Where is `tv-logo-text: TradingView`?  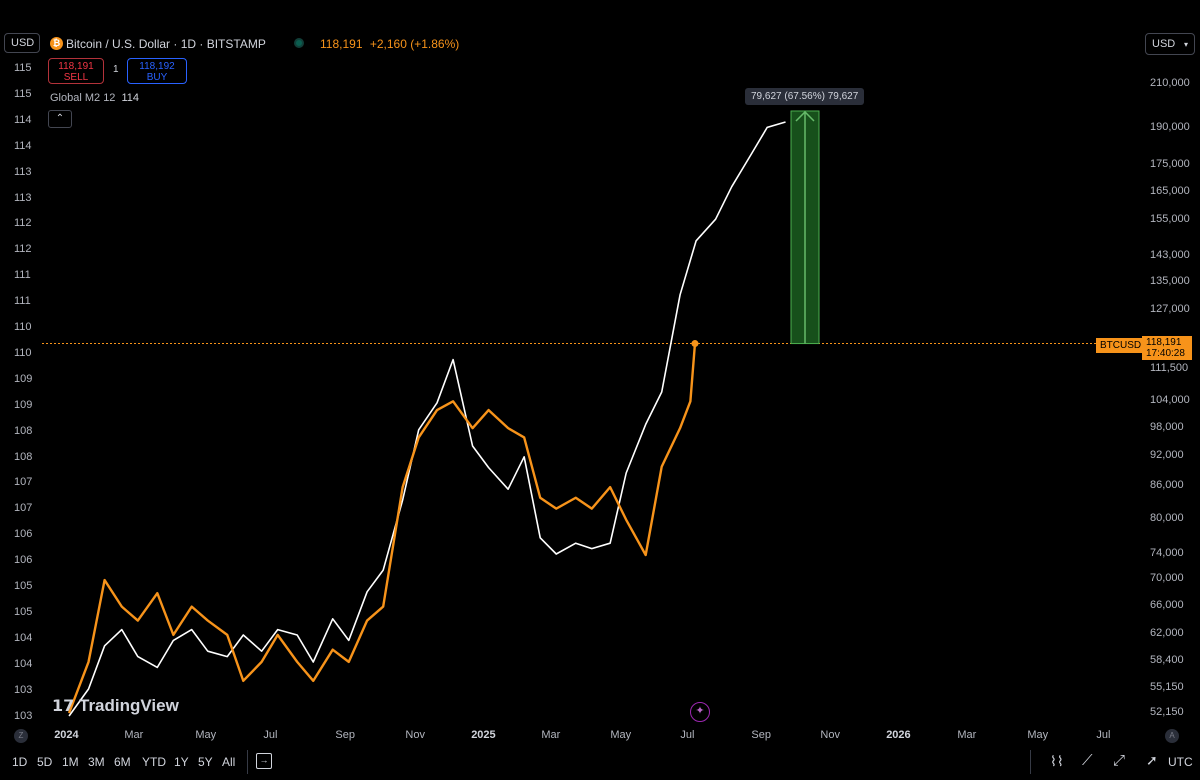
tv-logo-text: TradingView is located at coordinates (129, 705).